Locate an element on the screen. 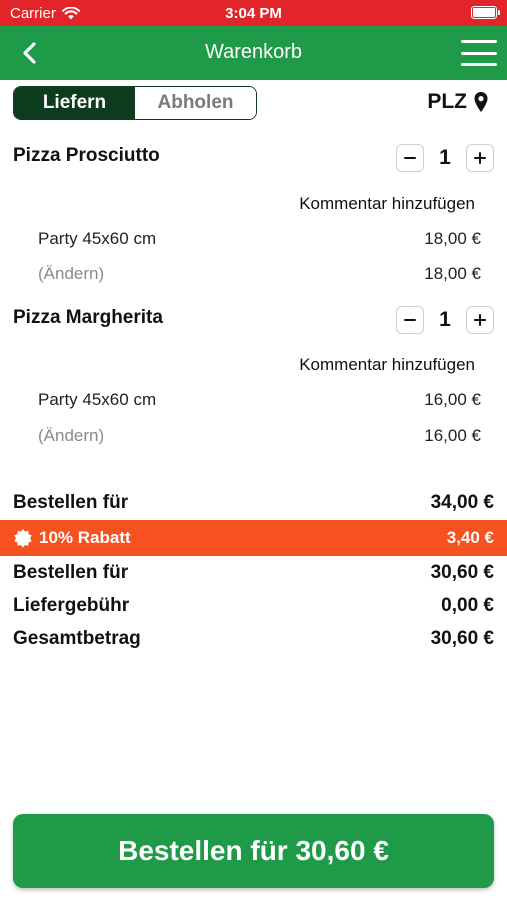  item-total-price: 16,00 € is located at coordinates (452, 435).